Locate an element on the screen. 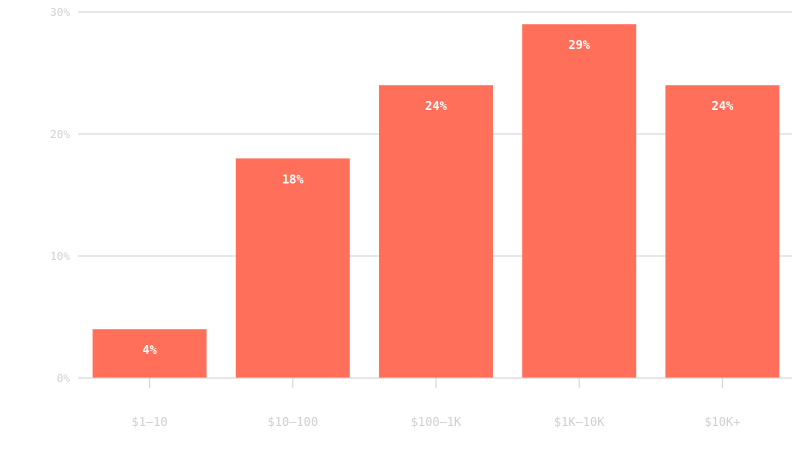  x-tick-label: $10–100 is located at coordinates (293, 422).